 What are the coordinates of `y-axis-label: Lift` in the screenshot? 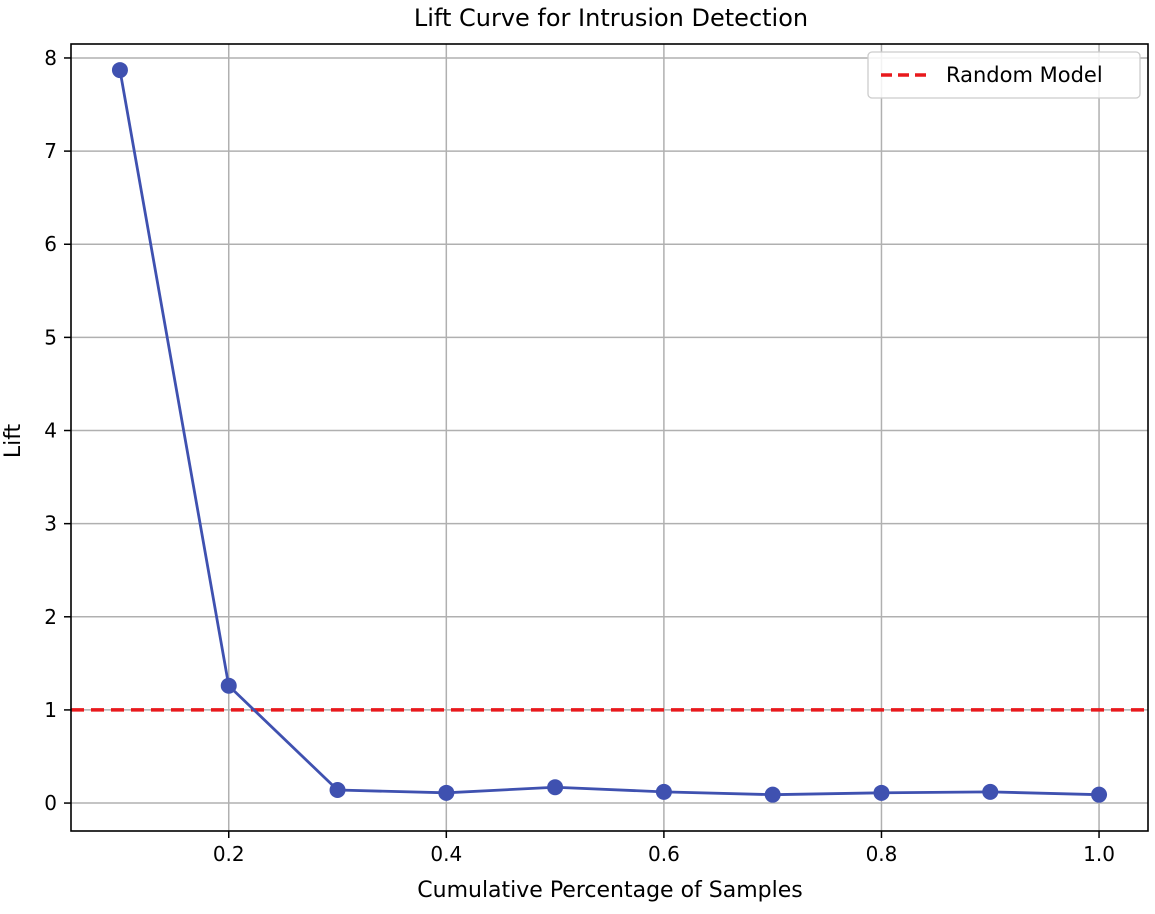 It's located at (13, 440).